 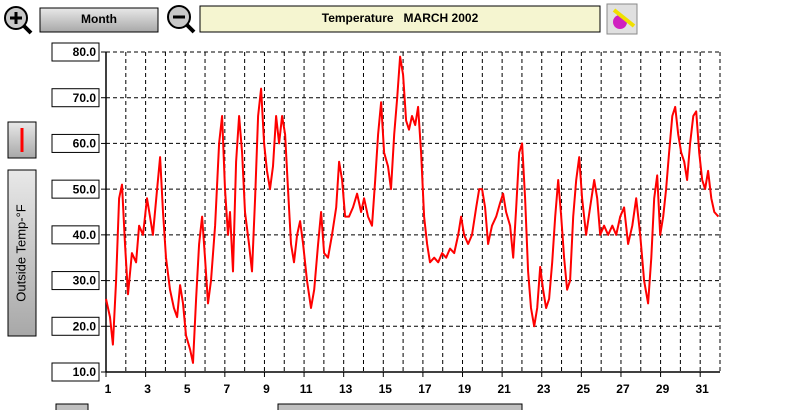 I want to click on x-tick-label: 21, so click(x=504, y=389).